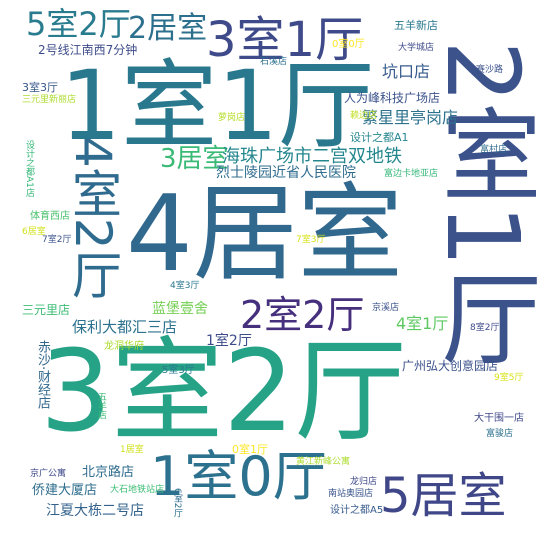 The width and height of the screenshot is (543, 536). What do you see at coordinates (482, 204) in the screenshot?
I see `word-2r1l: 2室1厅` at bounding box center [482, 204].